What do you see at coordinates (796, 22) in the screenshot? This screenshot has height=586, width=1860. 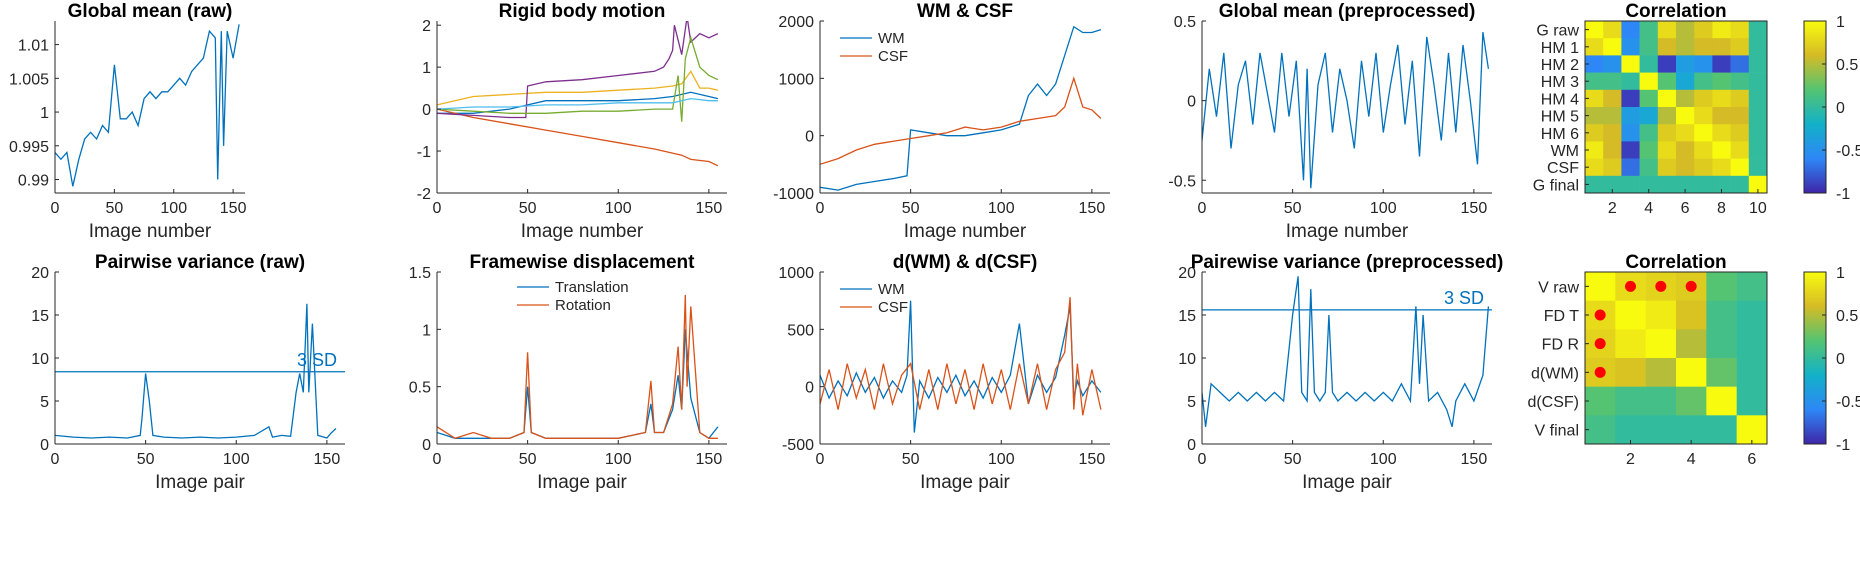 I see `y-tick-label: 2000` at bounding box center [796, 22].